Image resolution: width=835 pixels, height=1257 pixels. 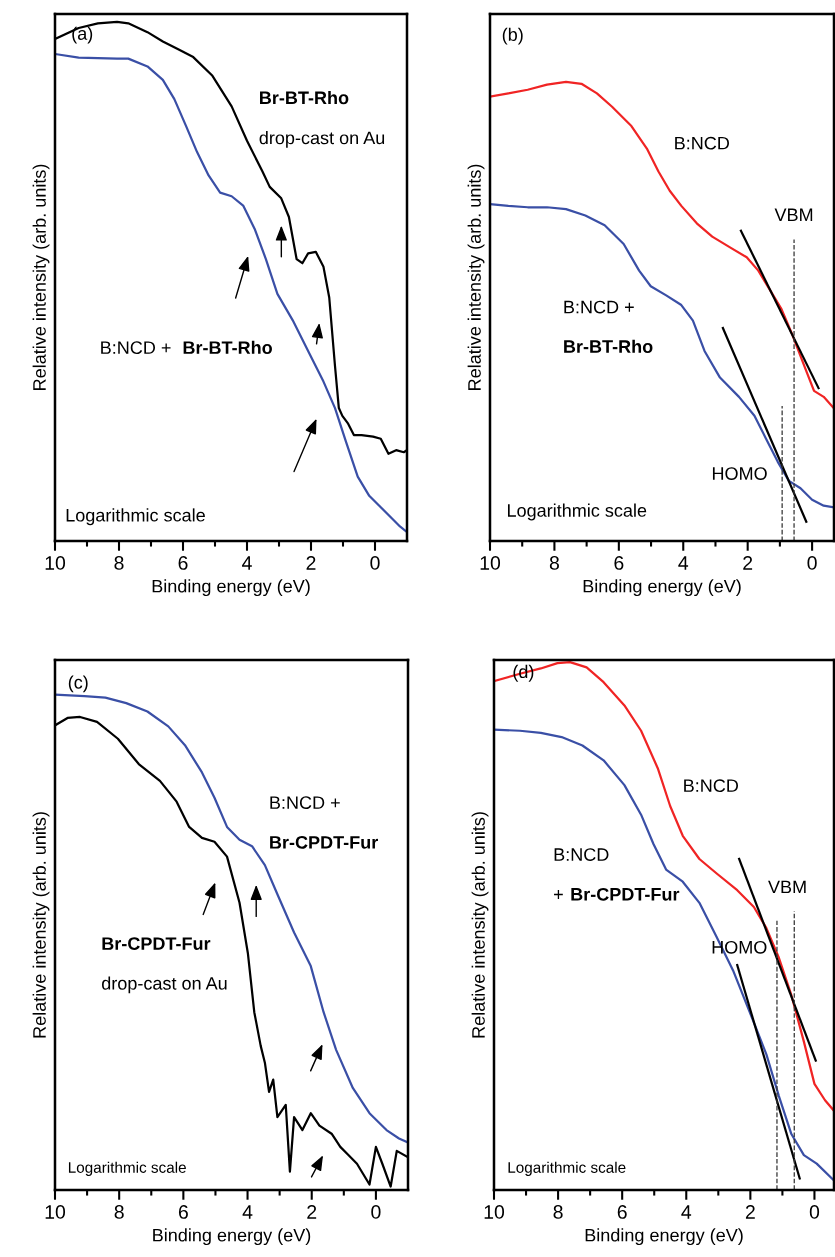 What do you see at coordinates (82, 35) in the screenshot?
I see `chart-title: (a)` at bounding box center [82, 35].